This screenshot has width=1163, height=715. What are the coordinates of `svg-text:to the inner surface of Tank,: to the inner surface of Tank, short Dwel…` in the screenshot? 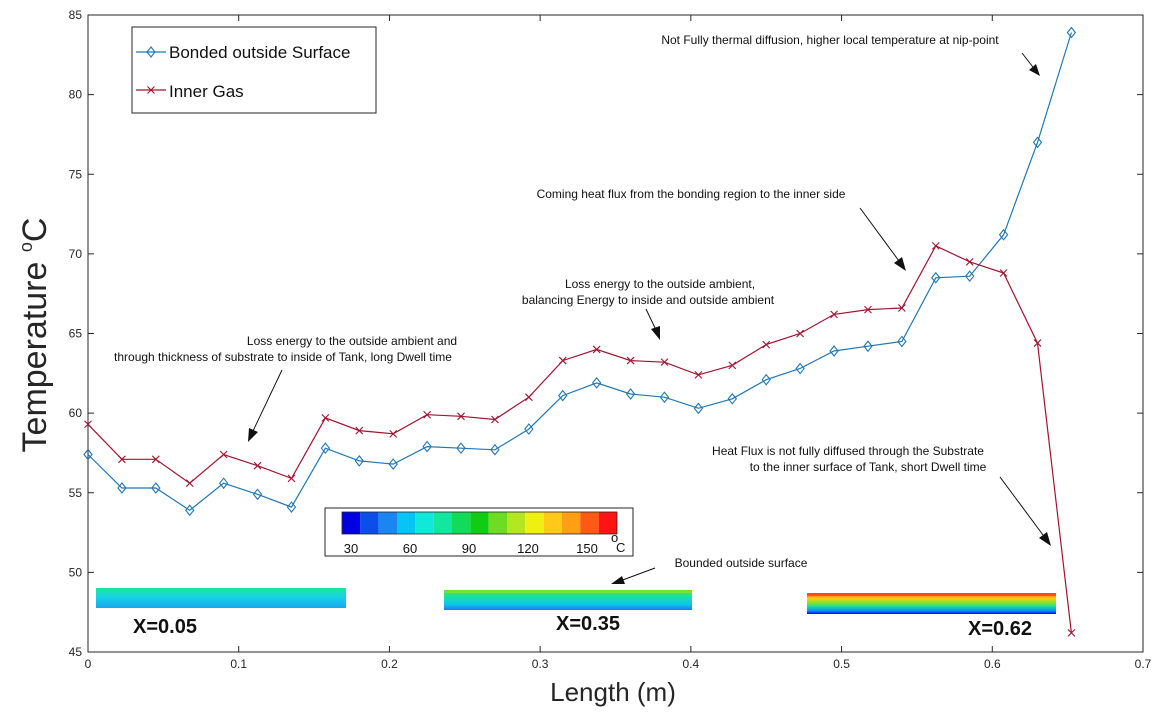 It's located at (868, 467).